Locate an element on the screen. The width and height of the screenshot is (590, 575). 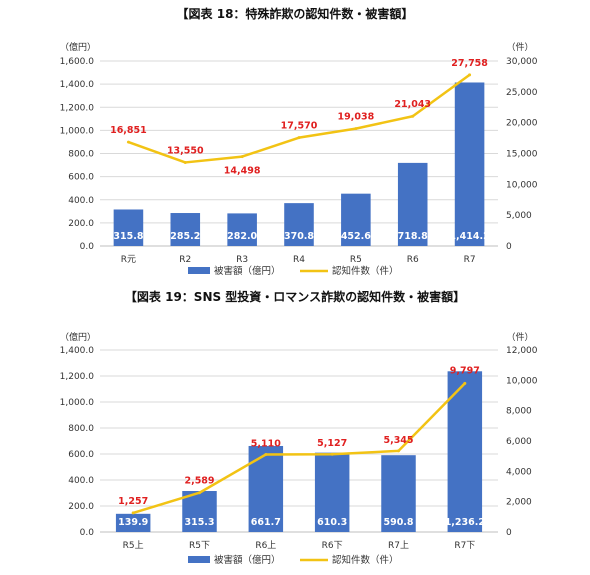
chart2-bar-value-label: 1,236.2 is located at coordinates (465, 522).